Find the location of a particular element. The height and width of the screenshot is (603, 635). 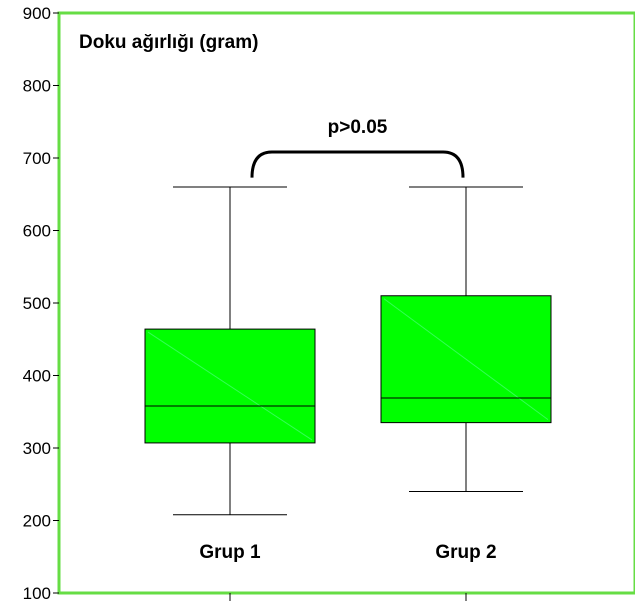

y-tick-label-700: 700 is located at coordinates (37, 158).